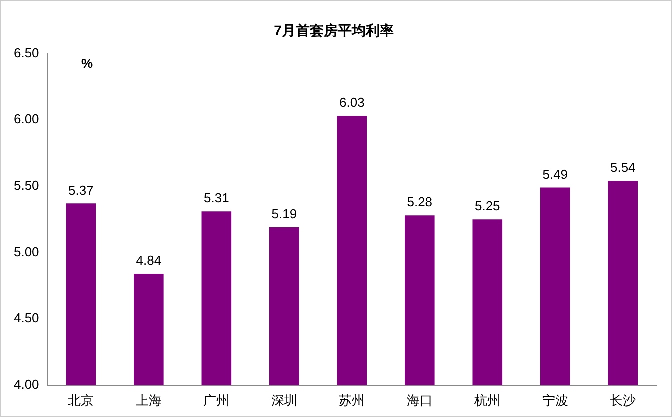 This screenshot has width=672, height=417. Describe the element at coordinates (285, 214) in the screenshot. I see `data-label: 5.19` at that location.